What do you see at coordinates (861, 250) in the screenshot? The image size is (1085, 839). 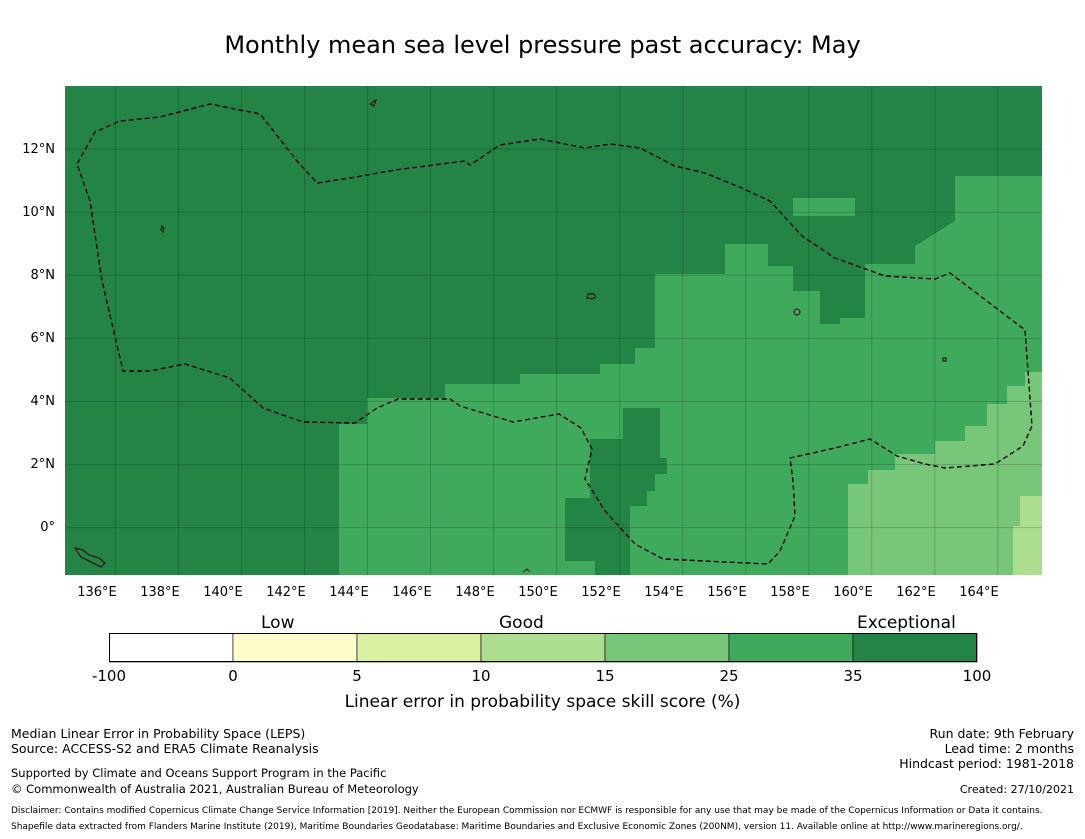 I see `skill-region-exceptional-patch` at bounding box center [861, 250].